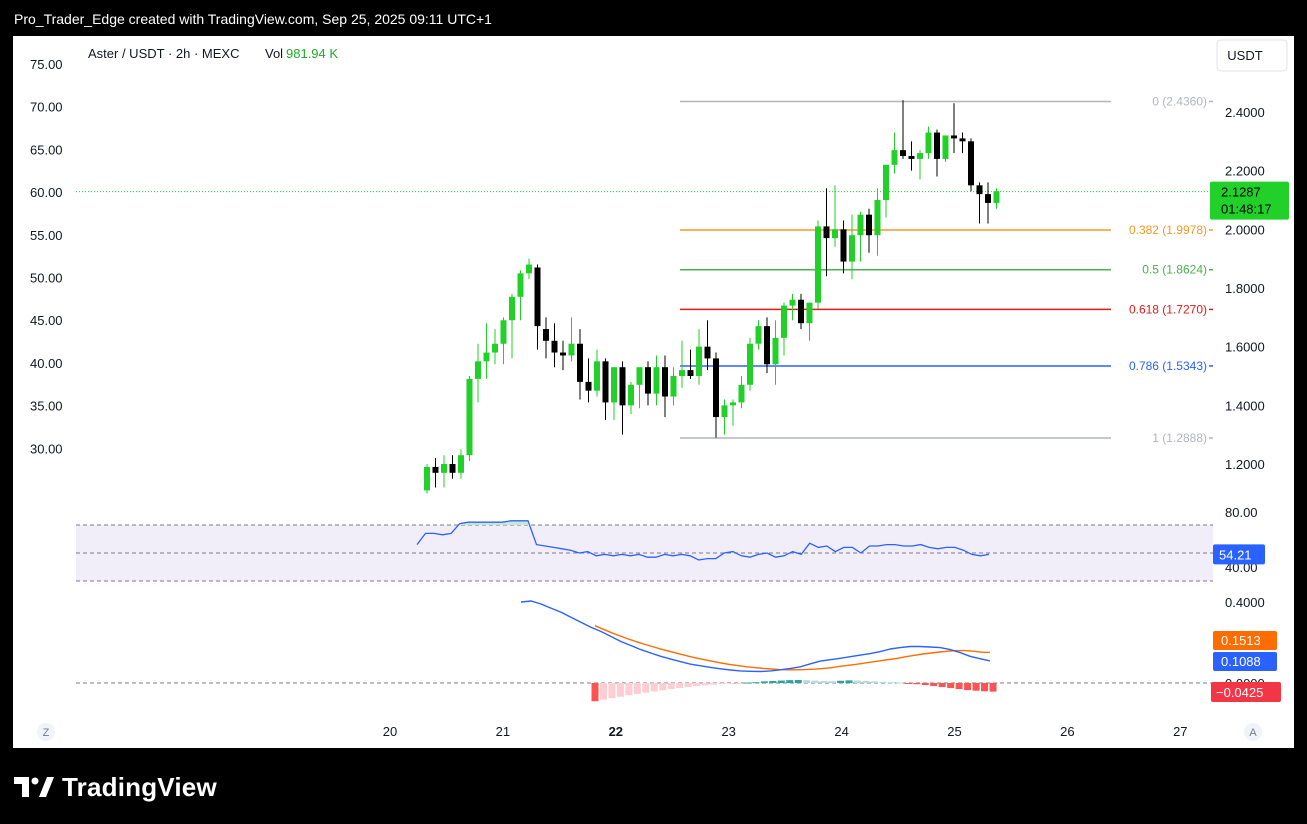 The width and height of the screenshot is (1307, 824). I want to click on currency-button-label: USDT, so click(1244, 55).